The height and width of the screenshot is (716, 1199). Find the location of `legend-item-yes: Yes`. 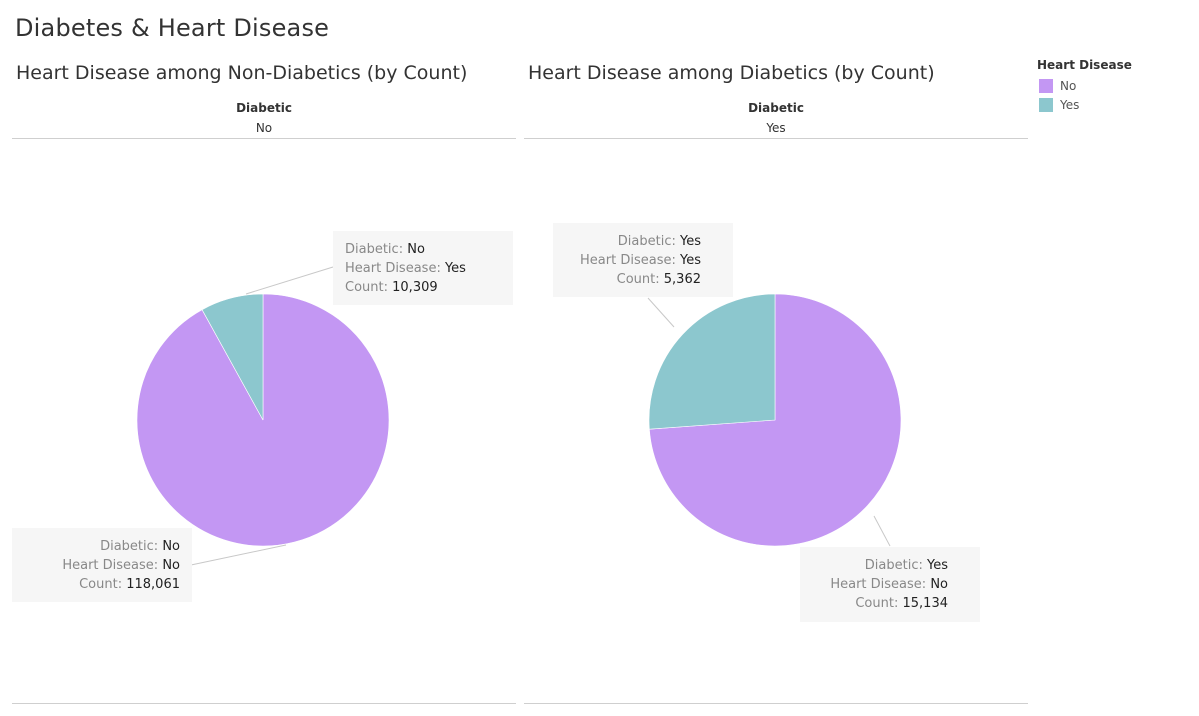

legend-item-yes: Yes is located at coordinates (1084, 104).